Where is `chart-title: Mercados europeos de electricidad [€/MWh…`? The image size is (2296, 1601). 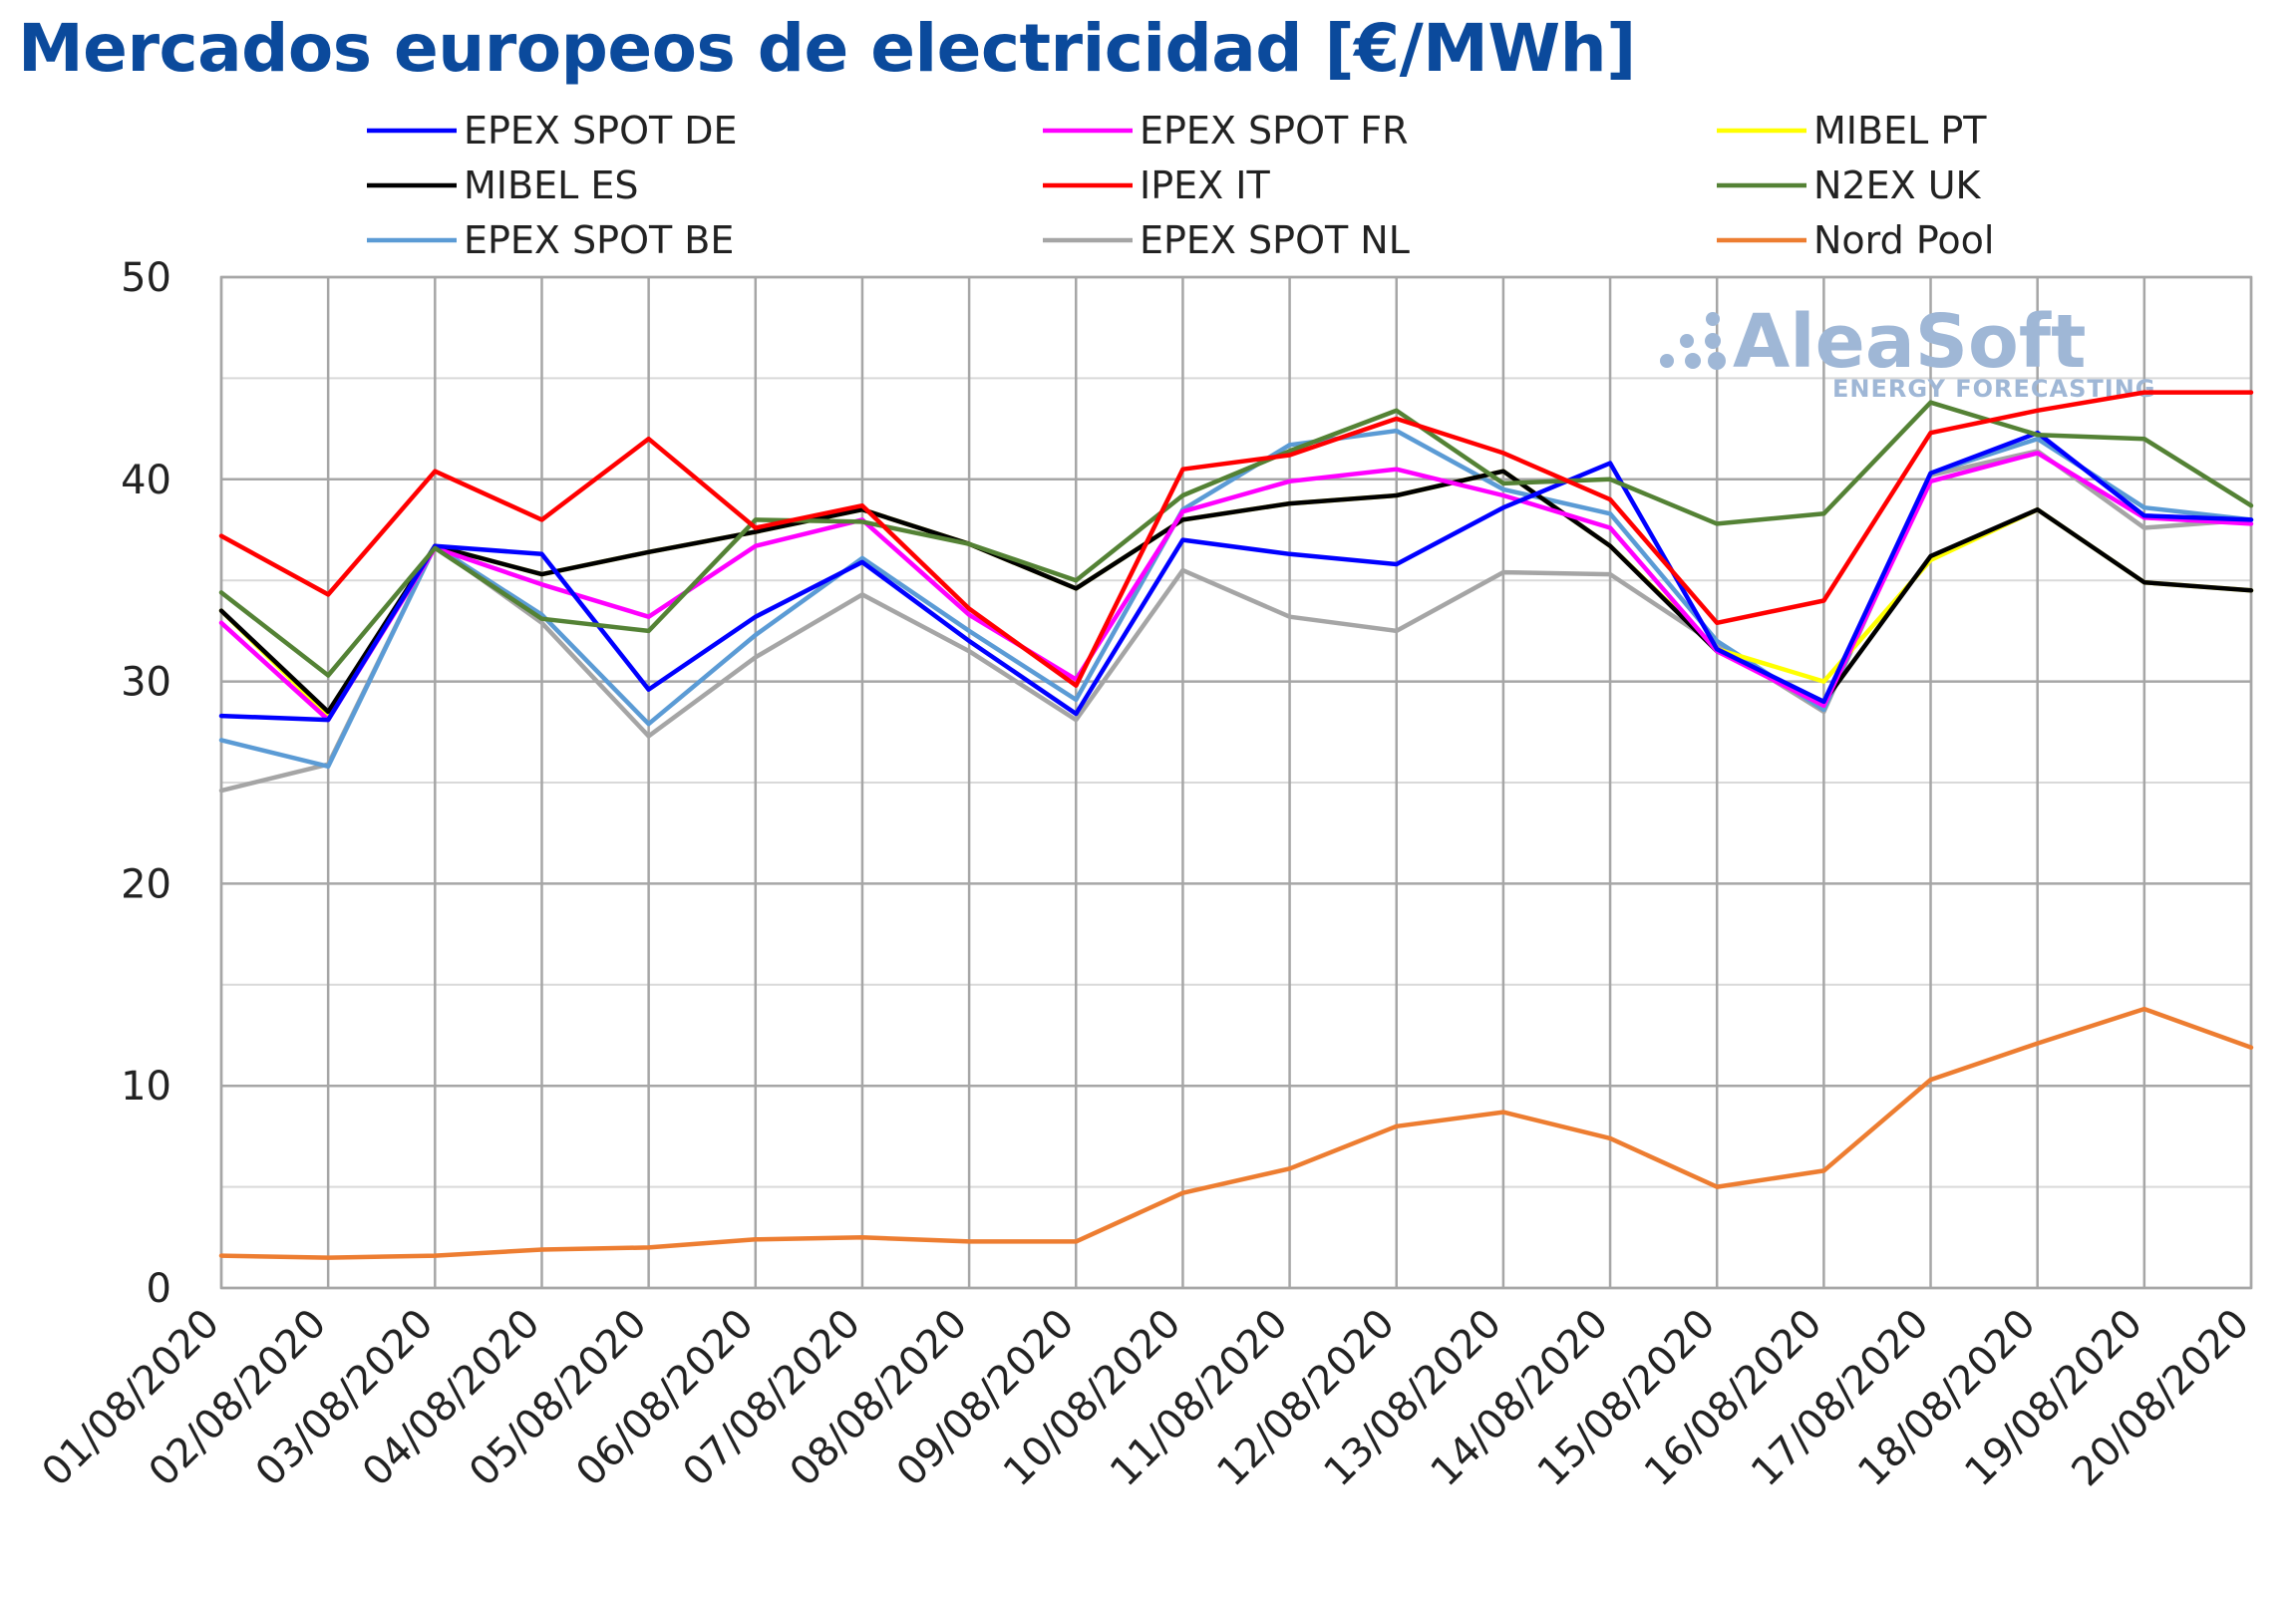
chart-title: Mercados europeos de electricidad [€/MWh… is located at coordinates (827, 48).